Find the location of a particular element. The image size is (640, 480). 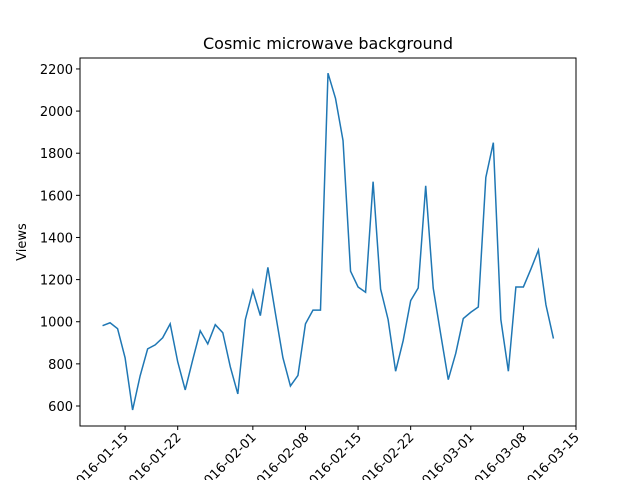

y-tick-label: 2000 is located at coordinates (56, 112).